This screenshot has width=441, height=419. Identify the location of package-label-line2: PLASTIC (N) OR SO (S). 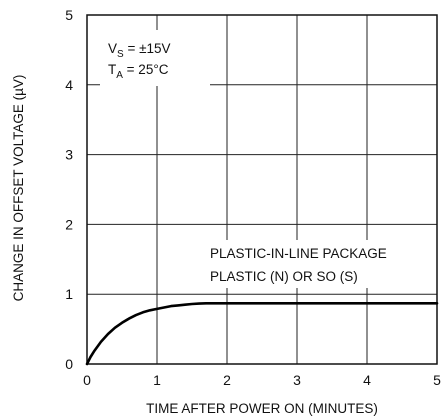
(284, 276).